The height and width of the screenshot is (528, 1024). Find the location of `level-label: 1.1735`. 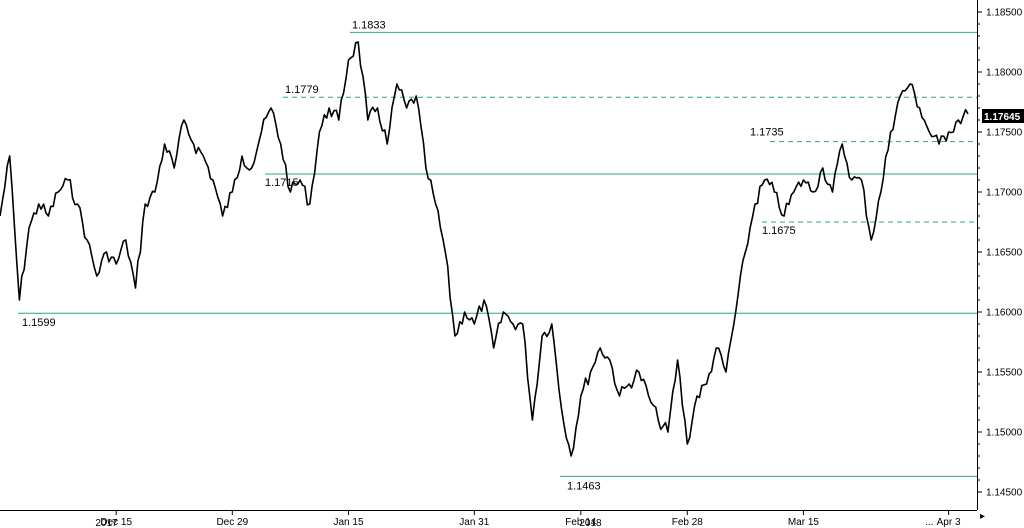

level-label: 1.1735 is located at coordinates (767, 133).